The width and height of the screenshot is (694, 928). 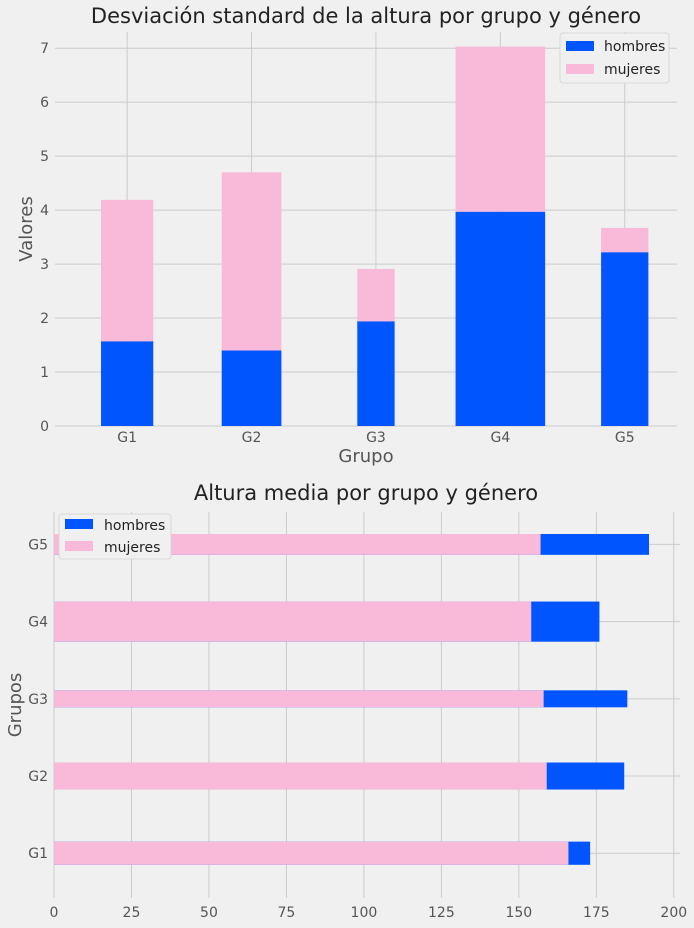 I want to click on chart2-ytick-label: G1, so click(x=38, y=854).